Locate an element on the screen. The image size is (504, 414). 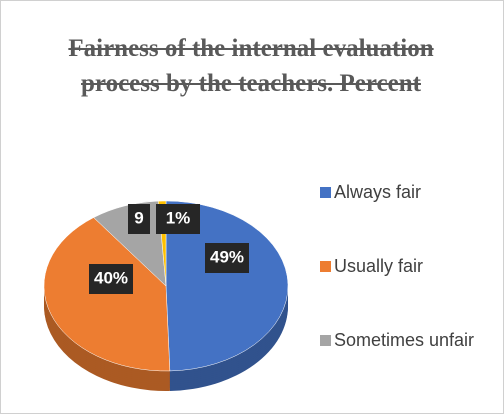
data-label: 40% is located at coordinates (111, 277).